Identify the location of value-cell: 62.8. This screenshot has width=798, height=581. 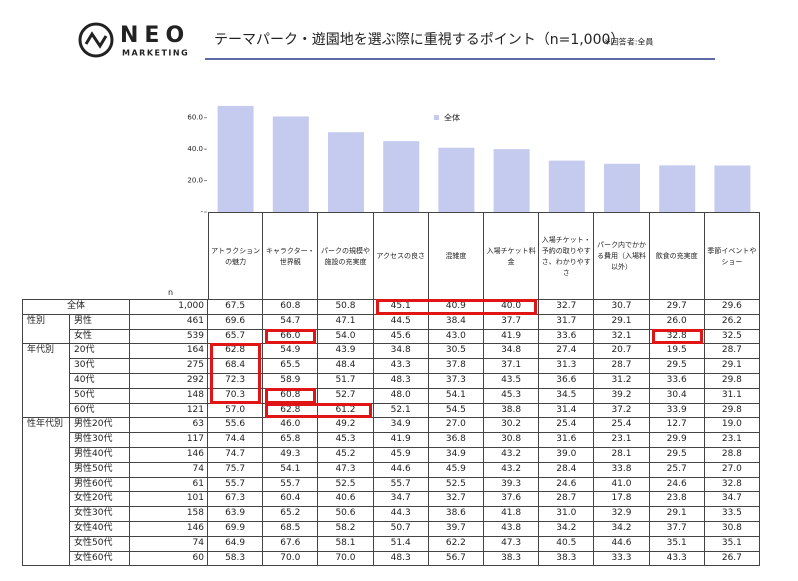
(236, 352).